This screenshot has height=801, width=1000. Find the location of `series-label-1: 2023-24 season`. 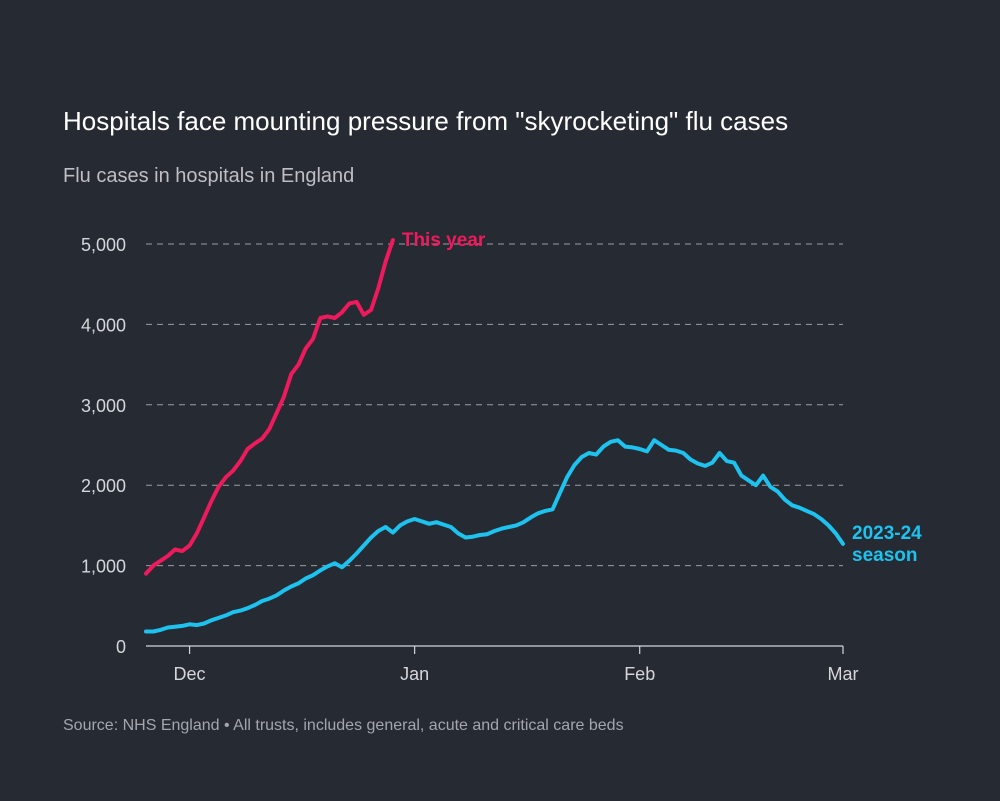

series-label-1: 2023-24 season is located at coordinates (887, 544).